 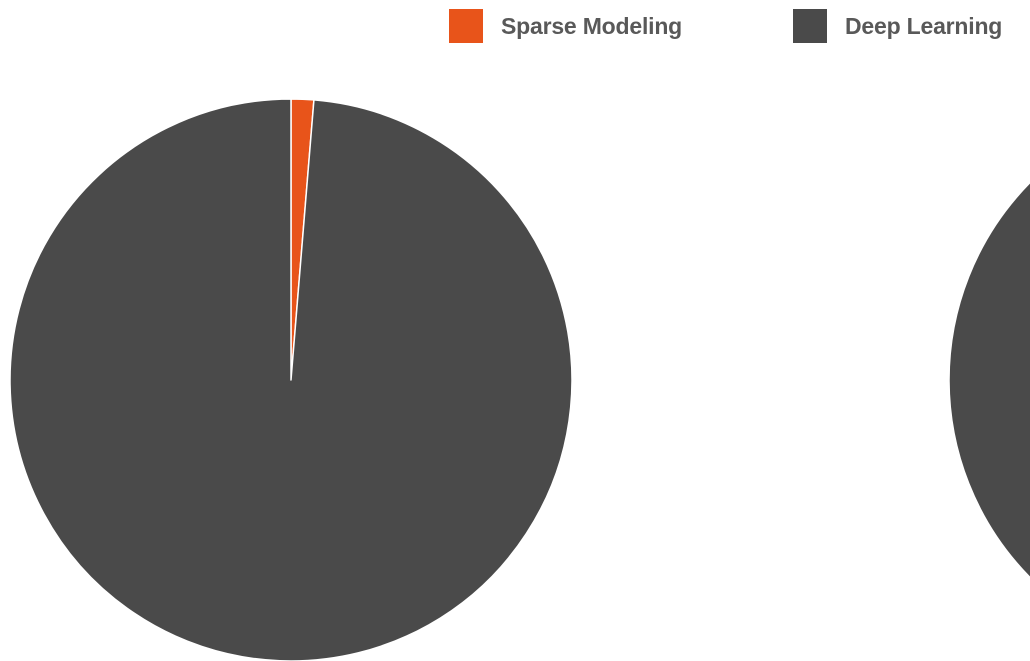 I want to click on pie-slice-deep-learning, so click(x=989, y=380).